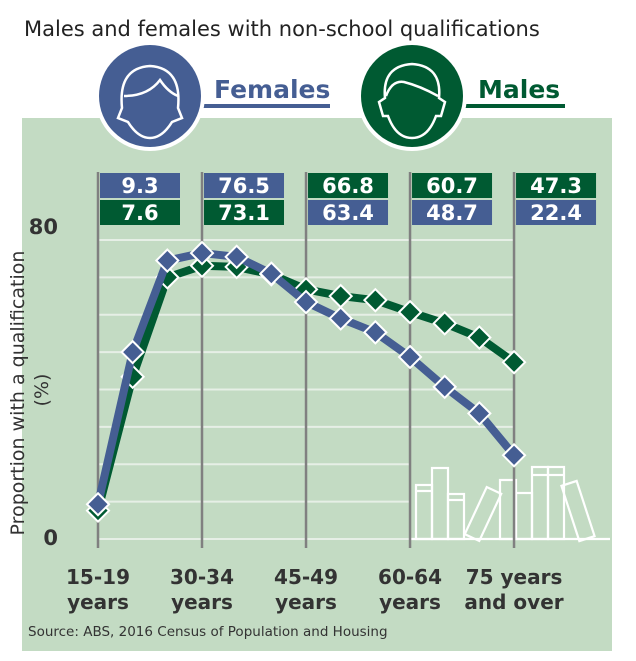  I want to click on female-face-icon, so click(150, 102).